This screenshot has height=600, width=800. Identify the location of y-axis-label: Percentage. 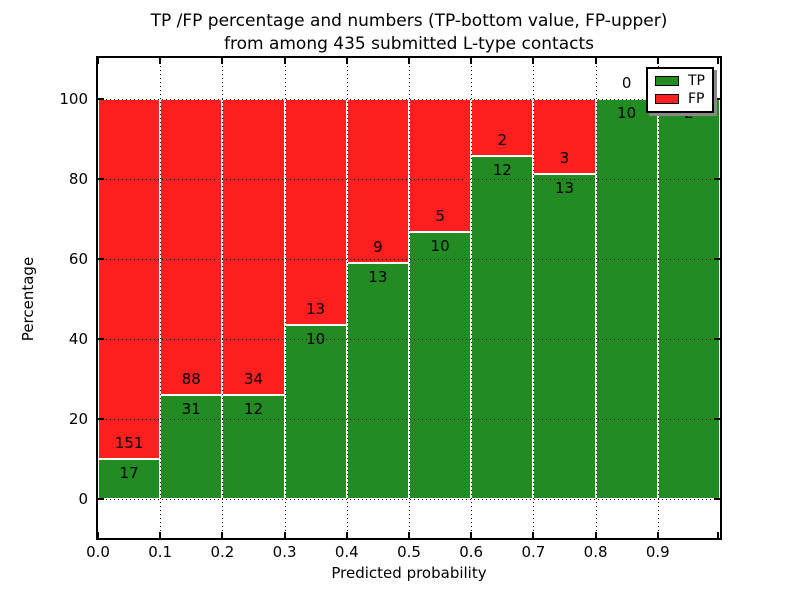
(28, 299).